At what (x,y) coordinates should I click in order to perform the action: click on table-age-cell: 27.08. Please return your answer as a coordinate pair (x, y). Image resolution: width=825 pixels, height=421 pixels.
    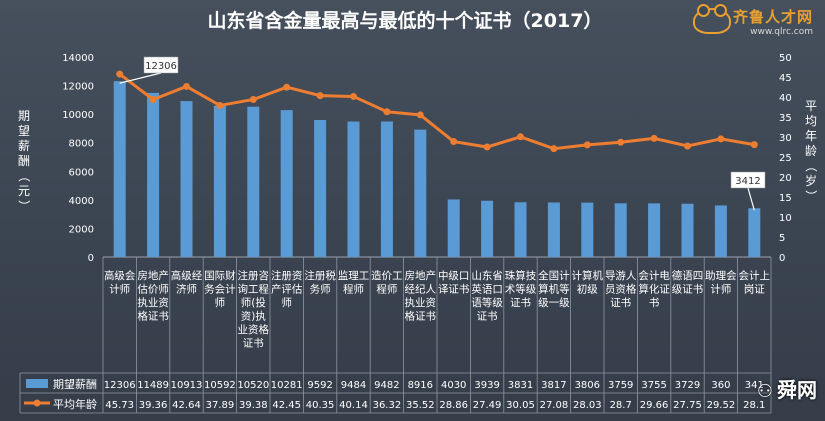
    Looking at the image, I should click on (554, 405).